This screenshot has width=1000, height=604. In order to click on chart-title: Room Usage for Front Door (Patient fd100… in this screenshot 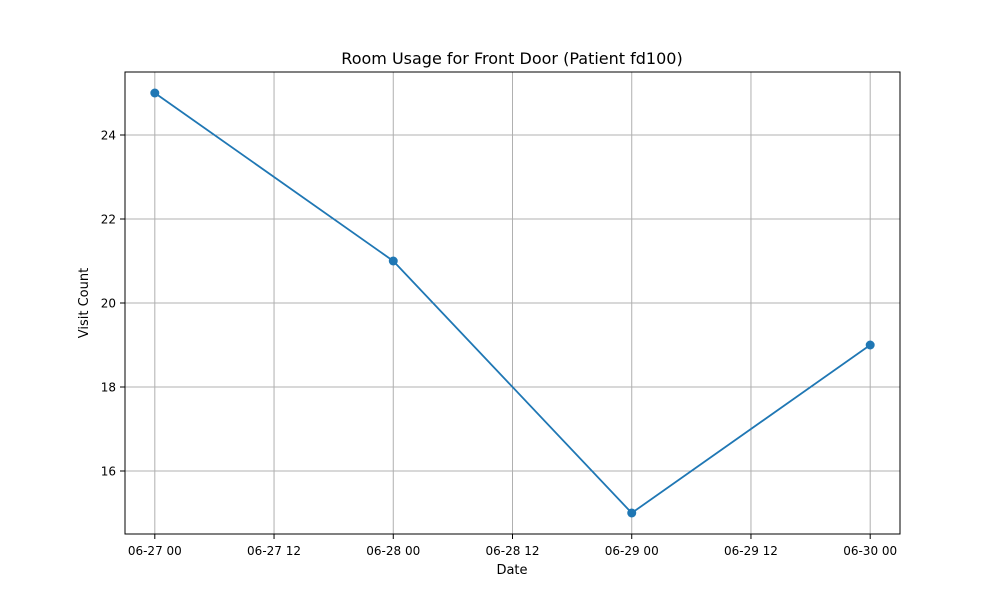, I will do `click(511, 58)`.